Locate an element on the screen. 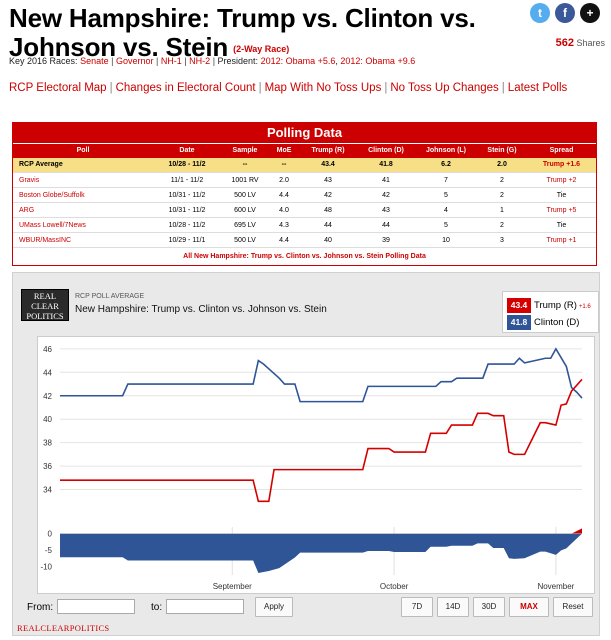 This screenshot has width=611, height=640. cell: 11/1 - 11/2 is located at coordinates (187, 180).